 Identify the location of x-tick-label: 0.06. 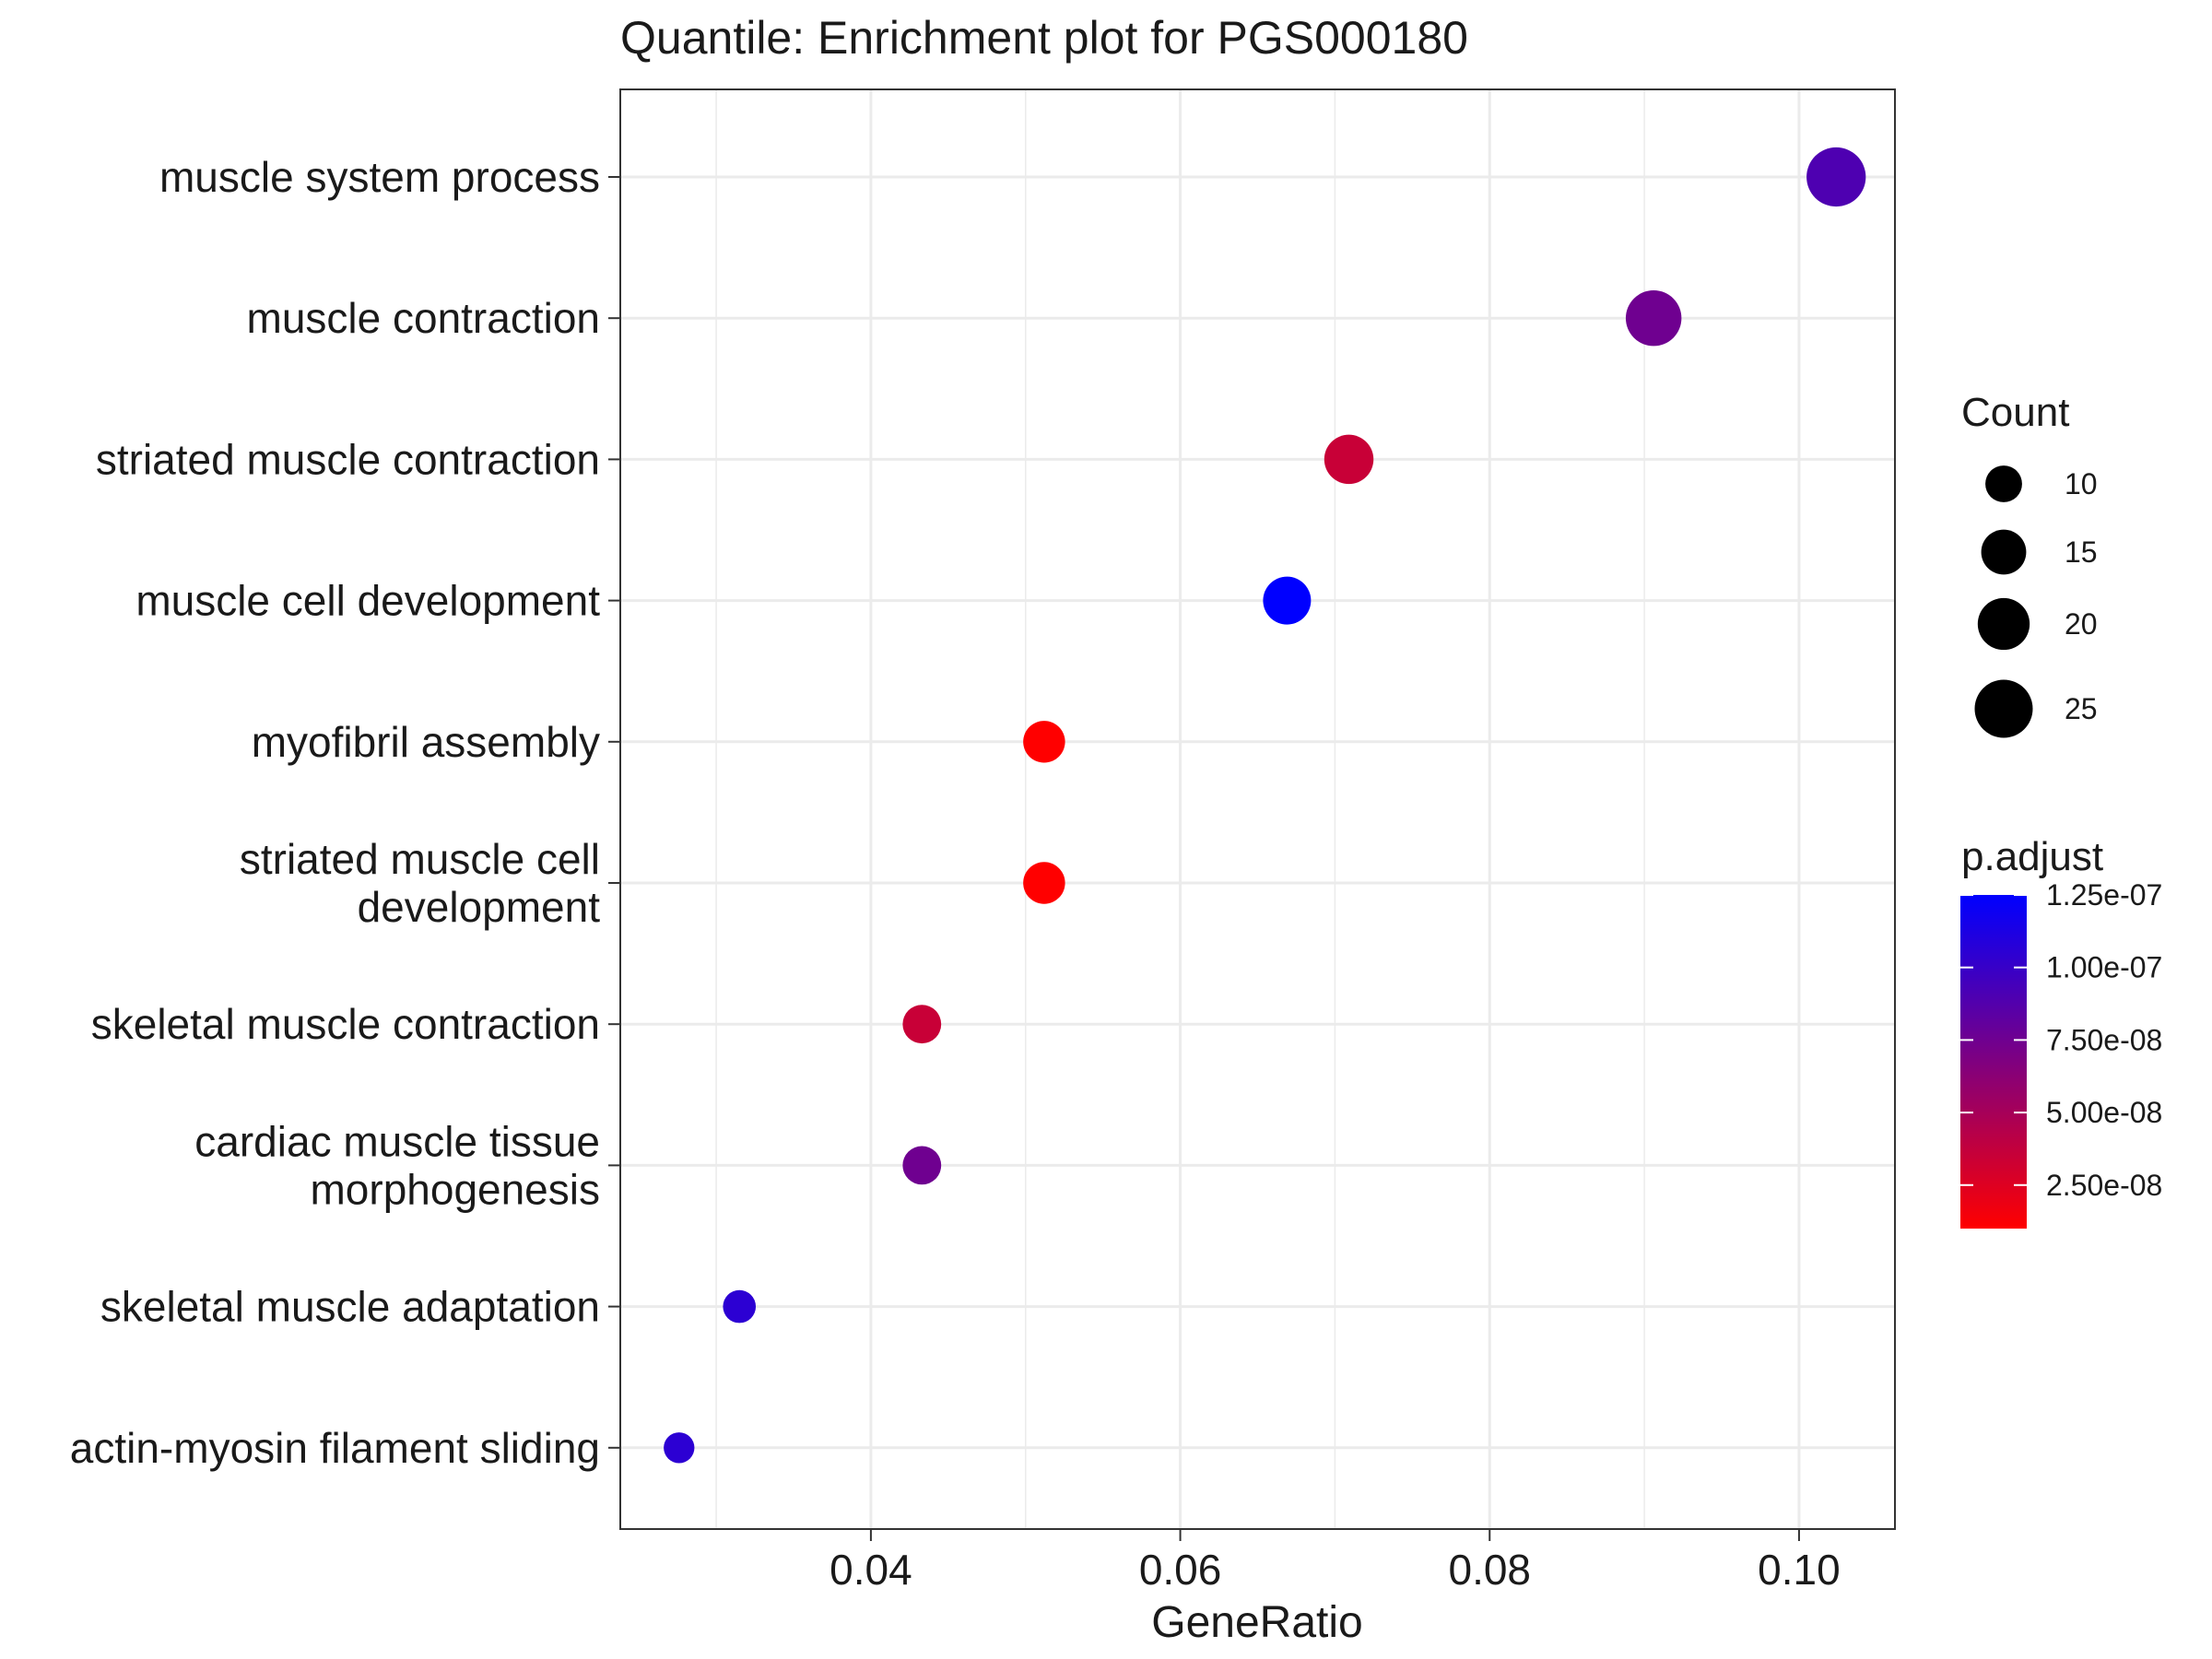
(1180, 1570).